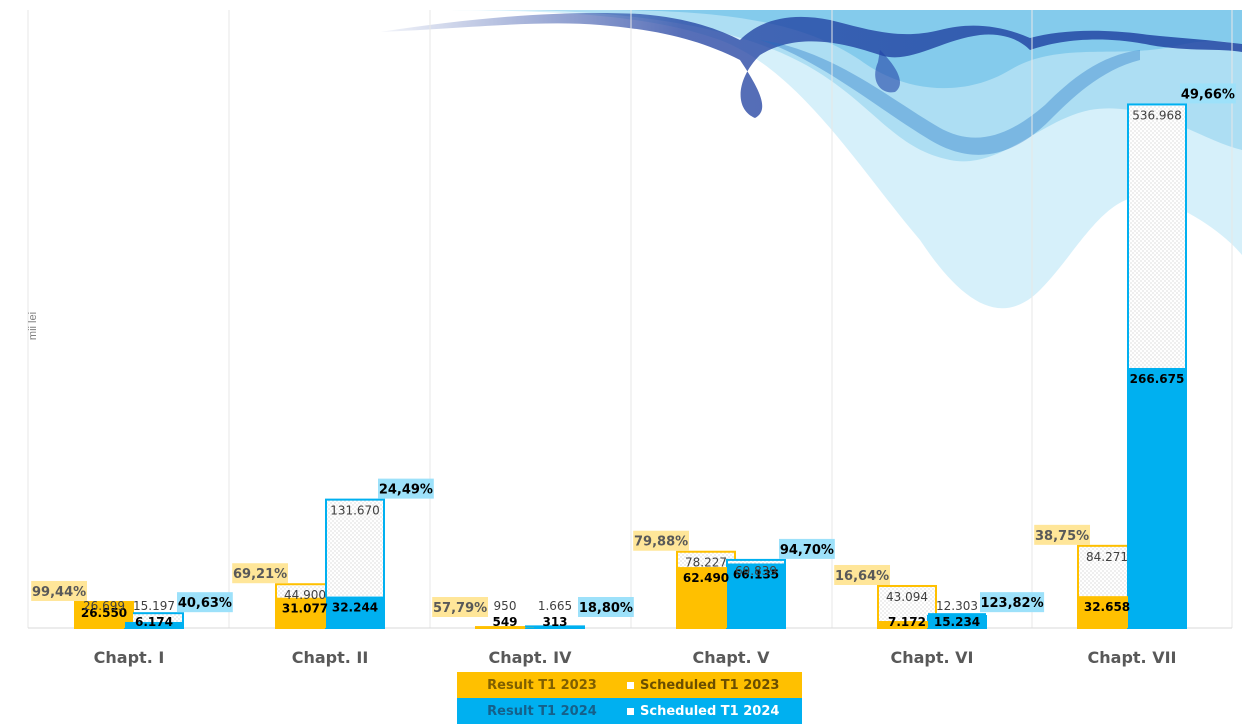 The width and height of the screenshot is (1242, 724). What do you see at coordinates (554, 622) in the screenshot?
I see `label-result-2024-2: 313` at bounding box center [554, 622].